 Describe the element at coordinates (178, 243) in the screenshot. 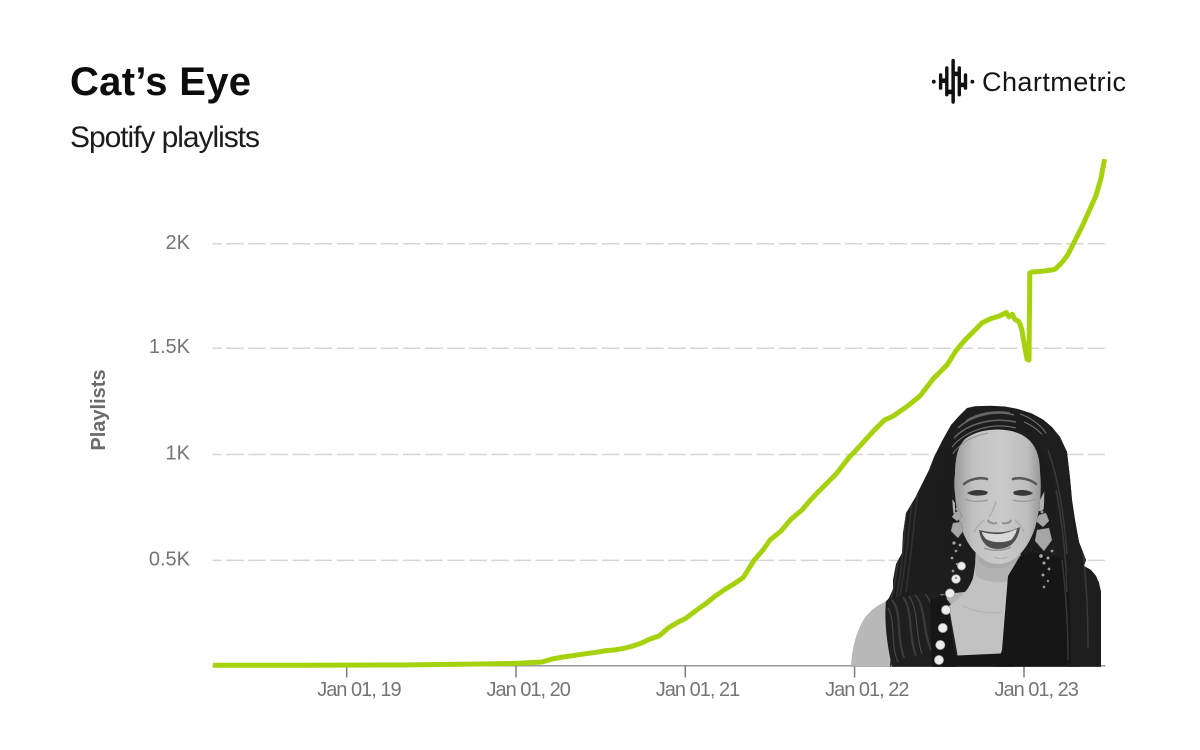

I see `svg-text: 2K` at that location.